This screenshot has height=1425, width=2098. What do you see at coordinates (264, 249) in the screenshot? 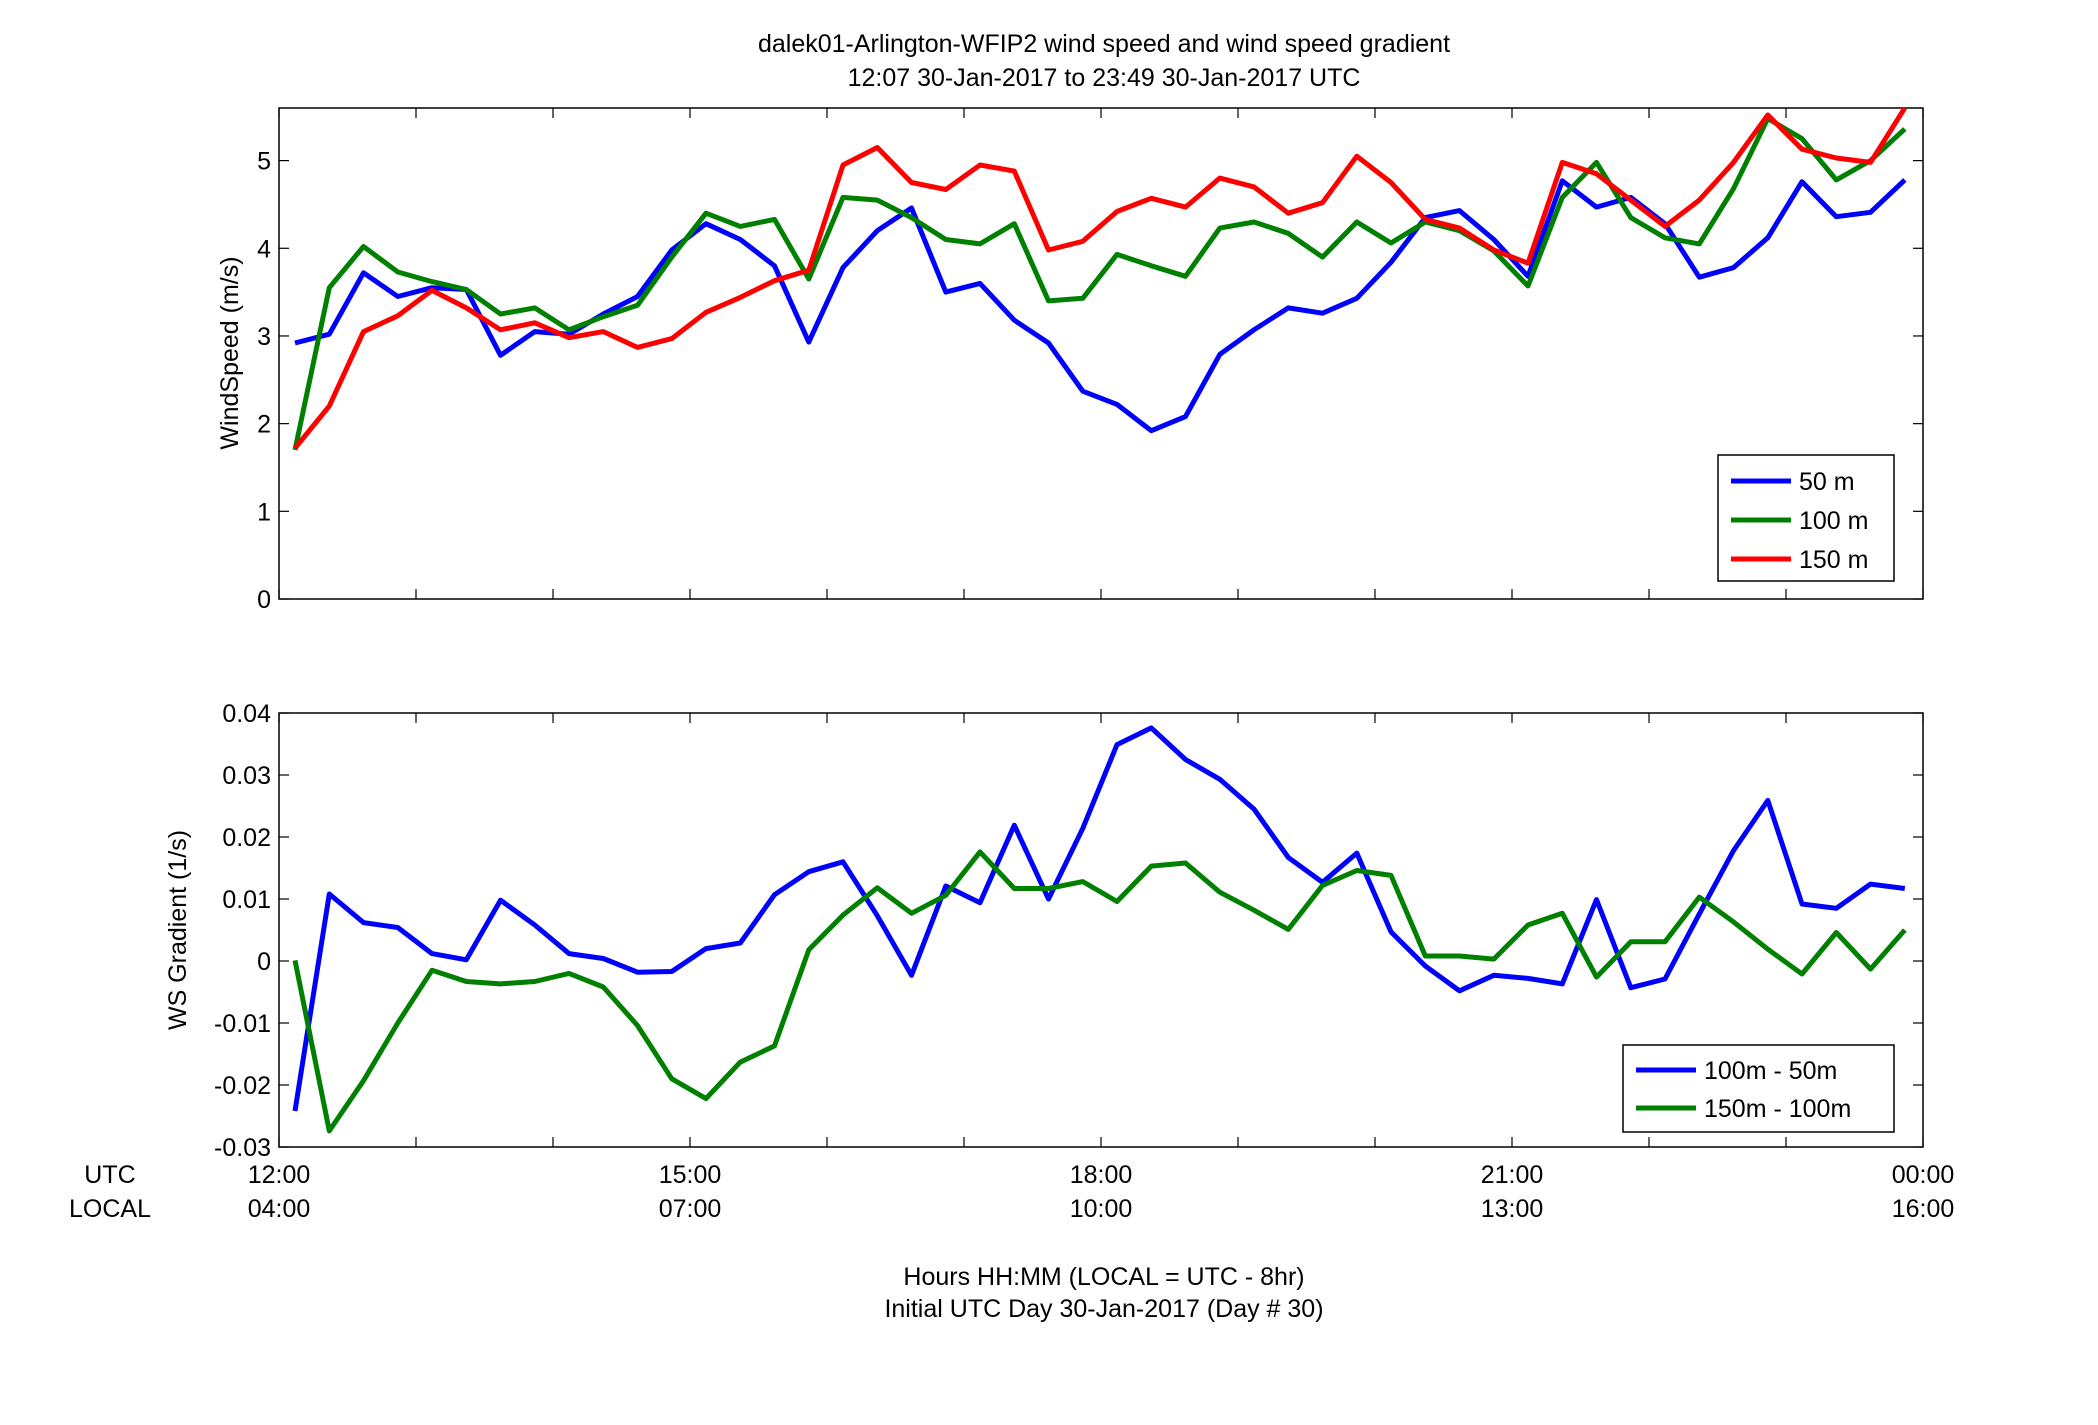
I see `windspeed-ytick-label: 4` at bounding box center [264, 249].